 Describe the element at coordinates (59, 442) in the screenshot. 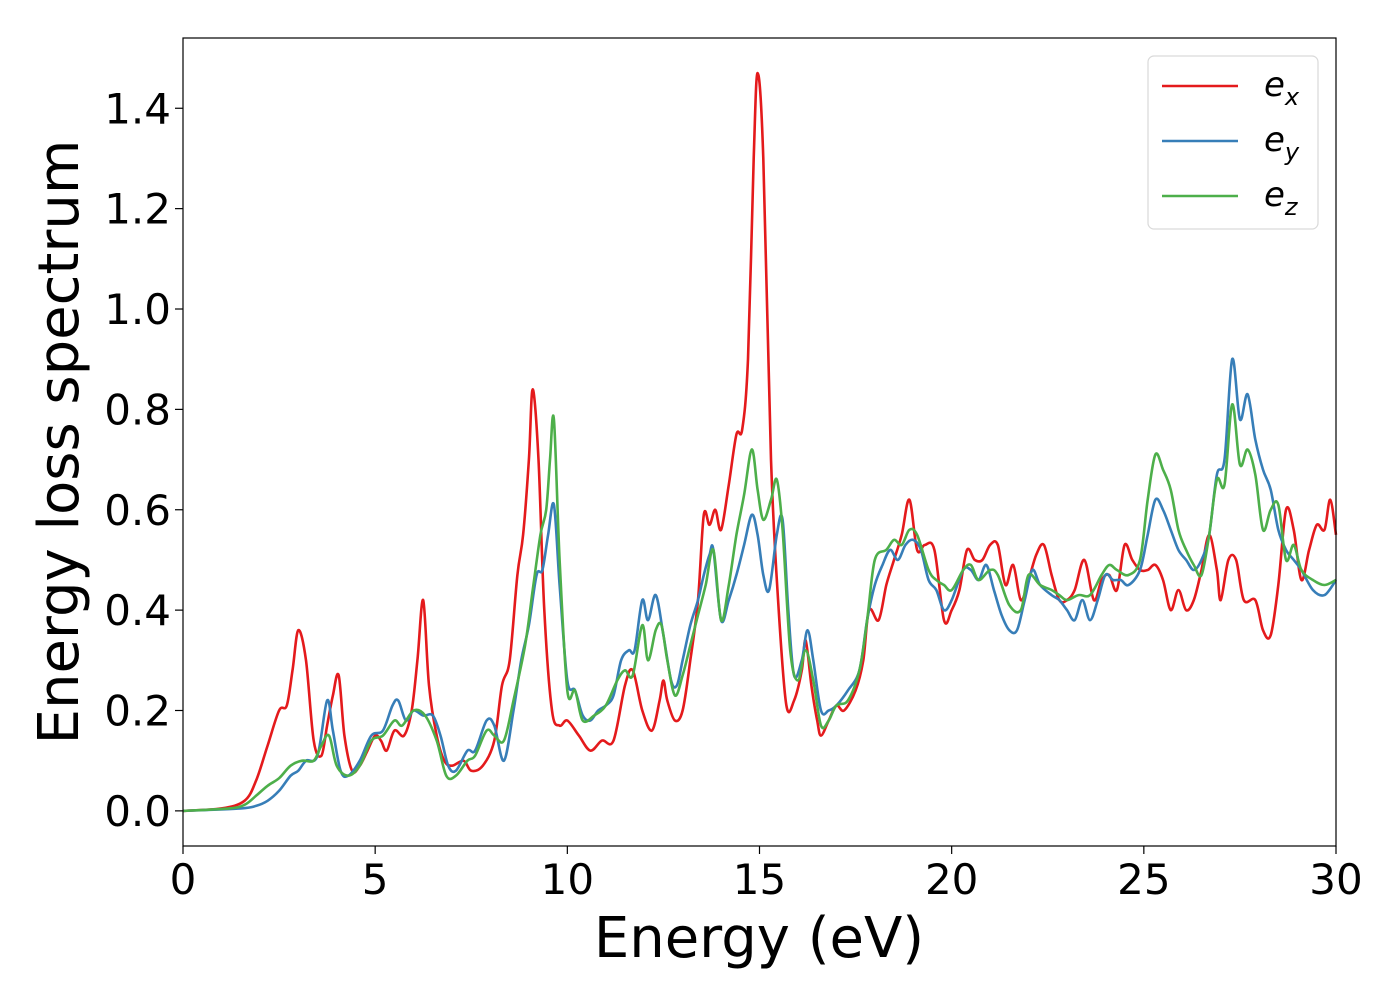

I see `y-axis-label: Energy loss spectrum` at that location.